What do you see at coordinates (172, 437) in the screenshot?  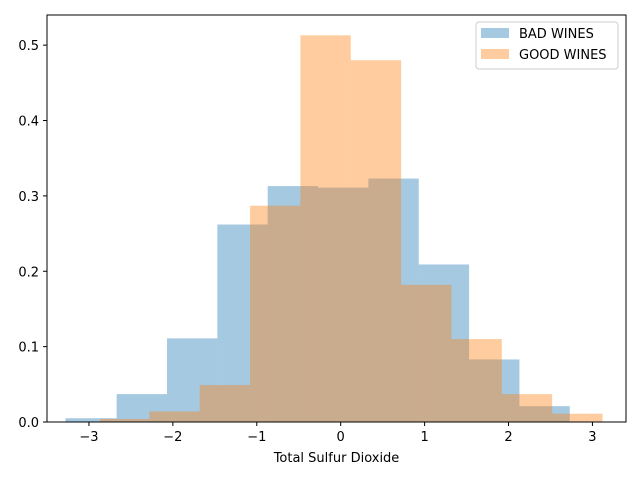 I see `x-tick-label: −2` at bounding box center [172, 437].